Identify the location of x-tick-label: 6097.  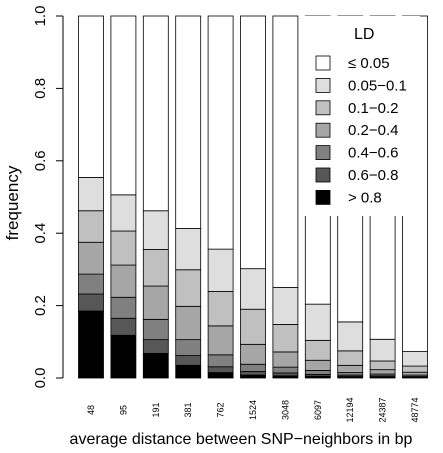
(318, 410).